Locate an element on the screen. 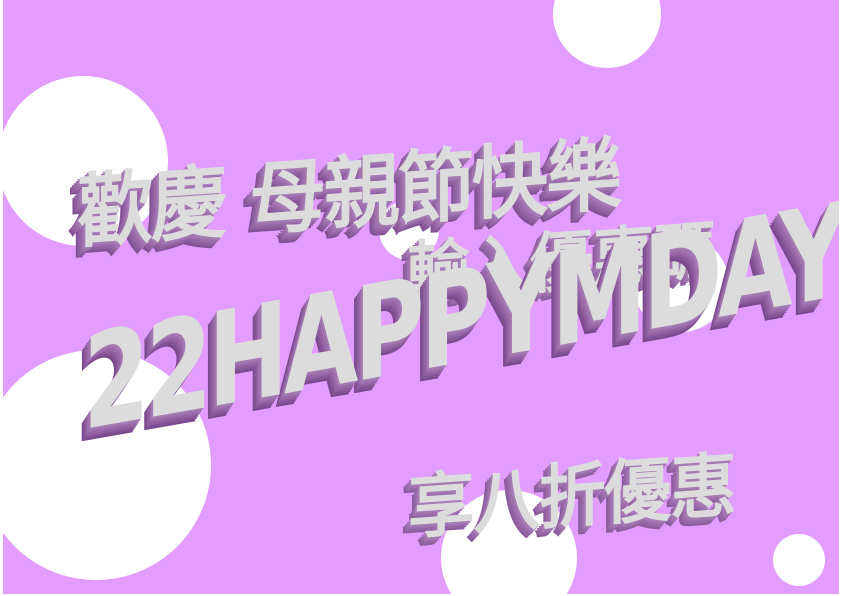 The width and height of the screenshot is (842, 596). decorative-circle-left is located at coordinates (85, 161).